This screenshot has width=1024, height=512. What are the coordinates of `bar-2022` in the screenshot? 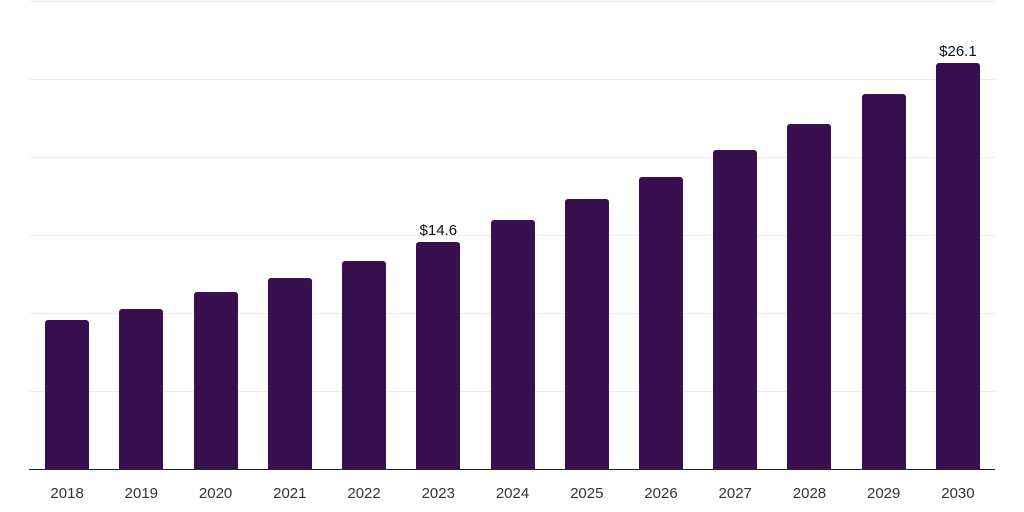 It's located at (364, 365).